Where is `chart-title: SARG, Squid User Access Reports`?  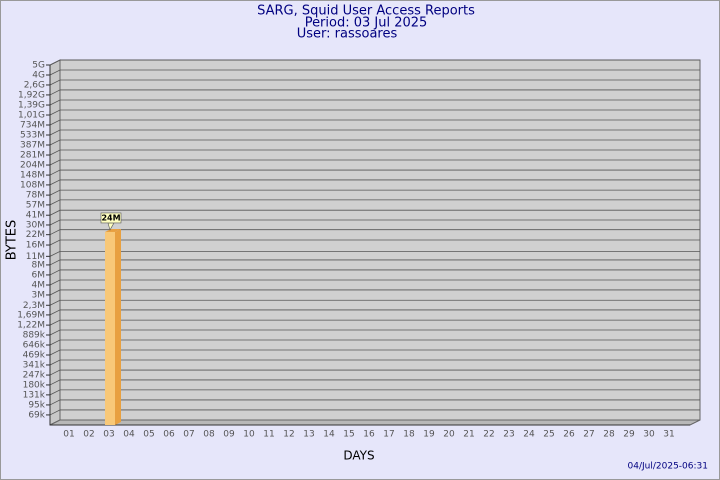
chart-title: SARG, Squid User Access Reports is located at coordinates (366, 11).